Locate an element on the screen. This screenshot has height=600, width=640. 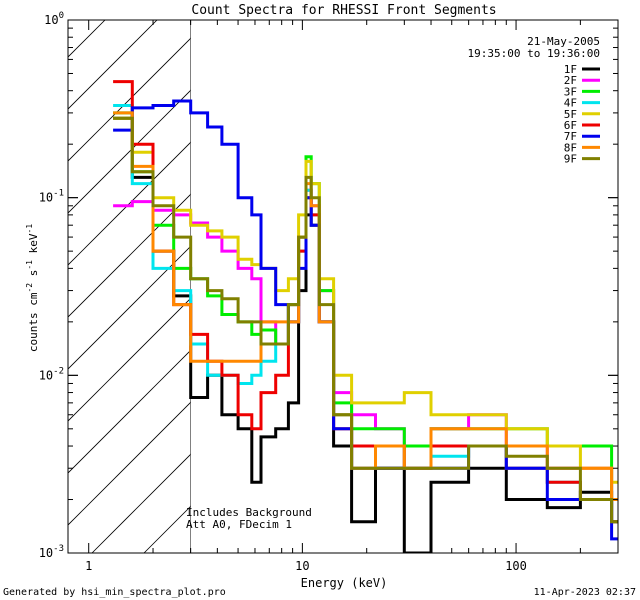
timestamp-label: 11-Apr-2023 02:37 is located at coordinates (585, 592).